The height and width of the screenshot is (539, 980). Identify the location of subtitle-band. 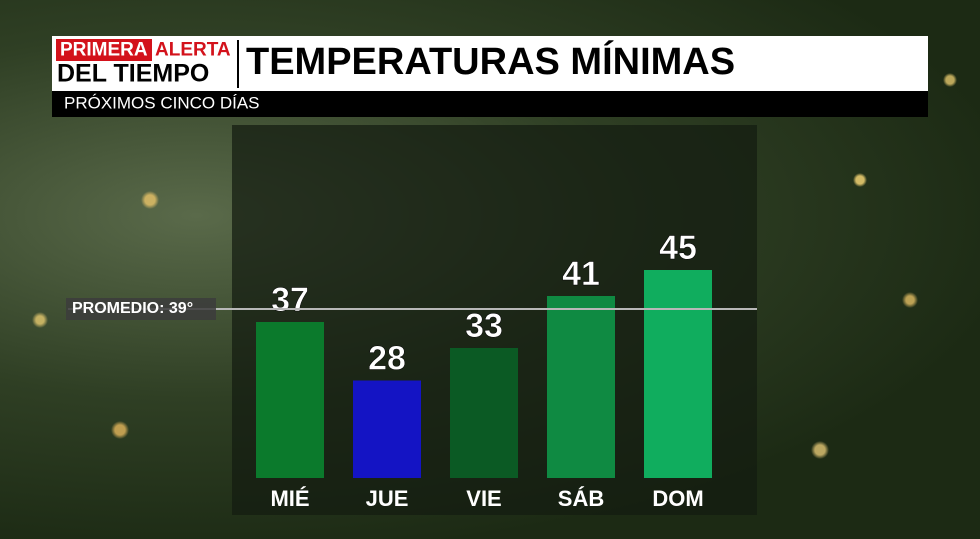
(490, 104).